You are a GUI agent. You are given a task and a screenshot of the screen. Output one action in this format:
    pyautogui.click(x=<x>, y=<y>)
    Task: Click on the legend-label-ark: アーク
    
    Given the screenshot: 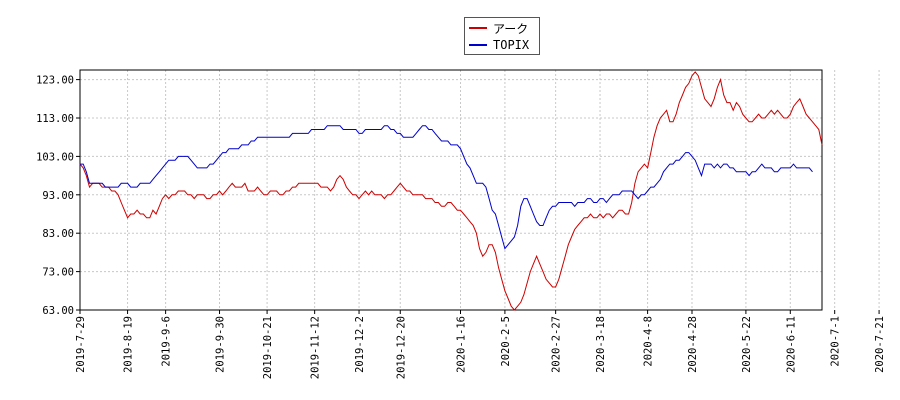 What is the action you would take?
    pyautogui.click(x=511, y=28)
    